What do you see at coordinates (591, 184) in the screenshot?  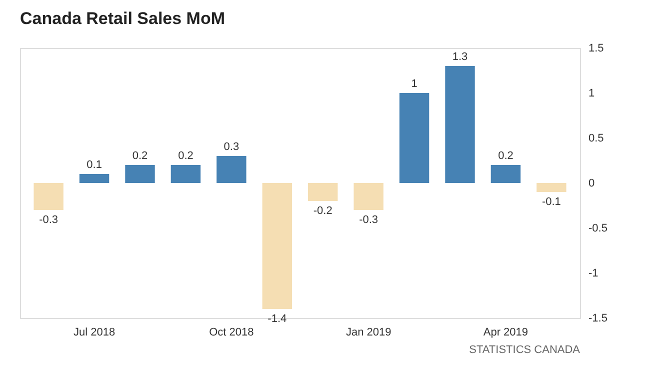 I see `y-tick-label: 0` at bounding box center [591, 184].